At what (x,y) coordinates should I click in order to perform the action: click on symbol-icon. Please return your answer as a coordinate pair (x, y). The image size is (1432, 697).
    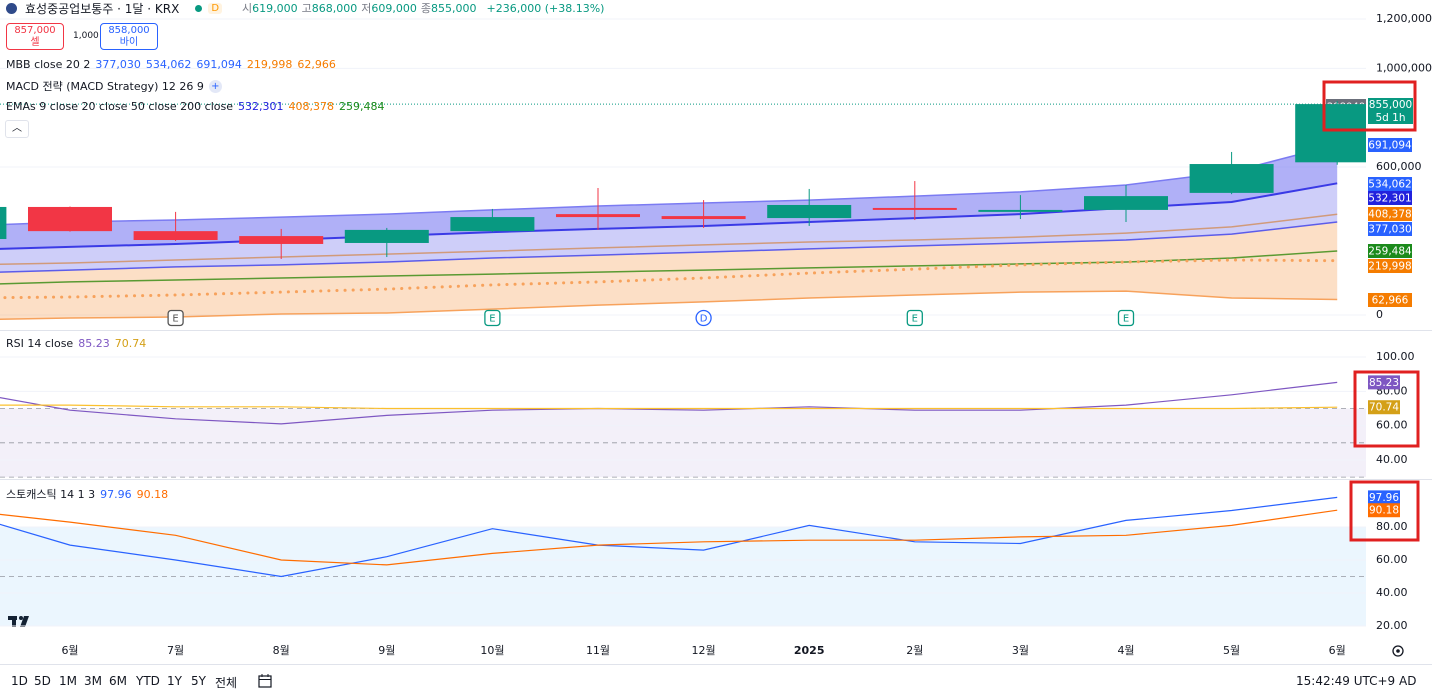
    Looking at the image, I should click on (11, 8).